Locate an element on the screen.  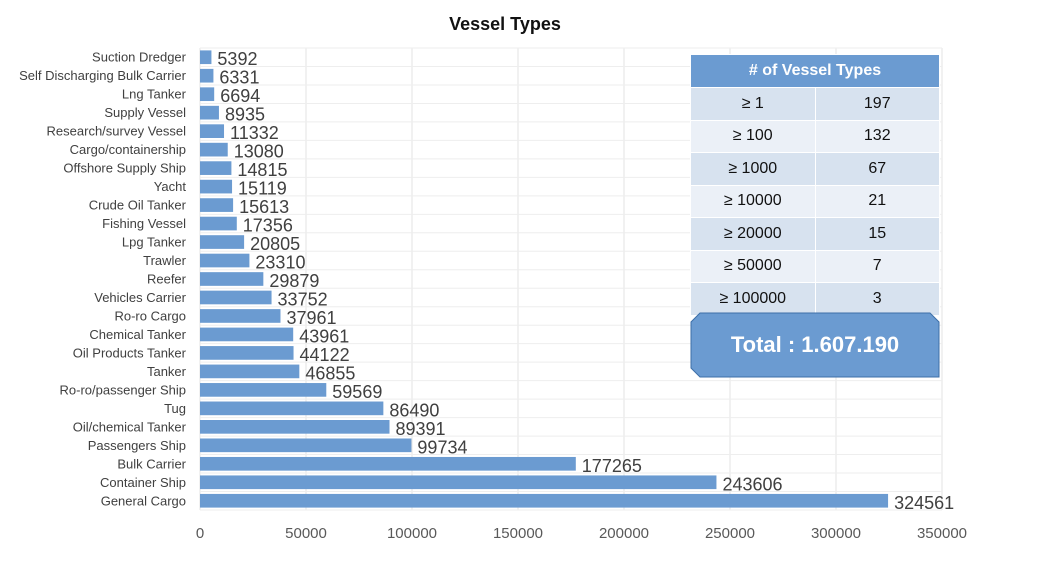
table-row: ≥ 100000 3 is located at coordinates (815, 299).